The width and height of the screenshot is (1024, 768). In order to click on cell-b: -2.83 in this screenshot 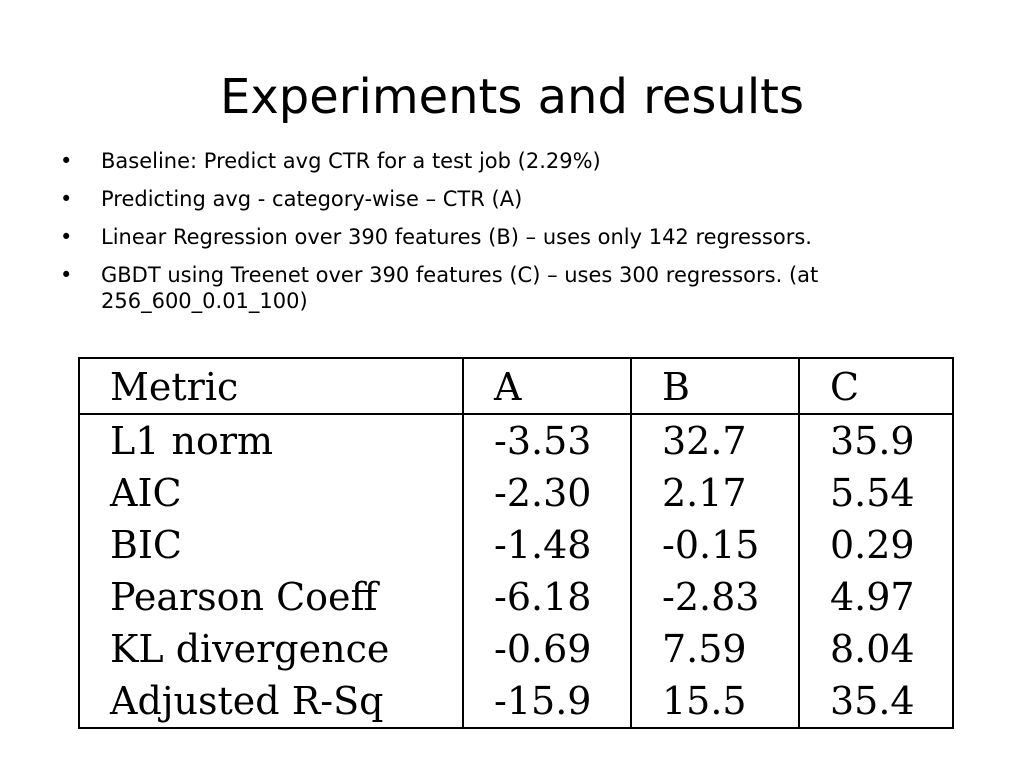, I will do `click(715, 597)`.